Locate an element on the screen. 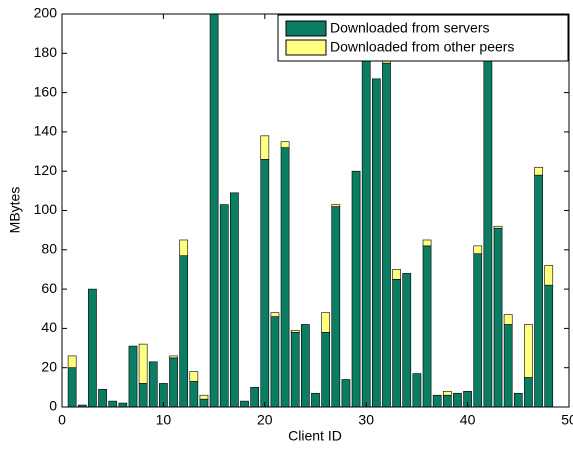  x-tick-label: 10 is located at coordinates (164, 420).